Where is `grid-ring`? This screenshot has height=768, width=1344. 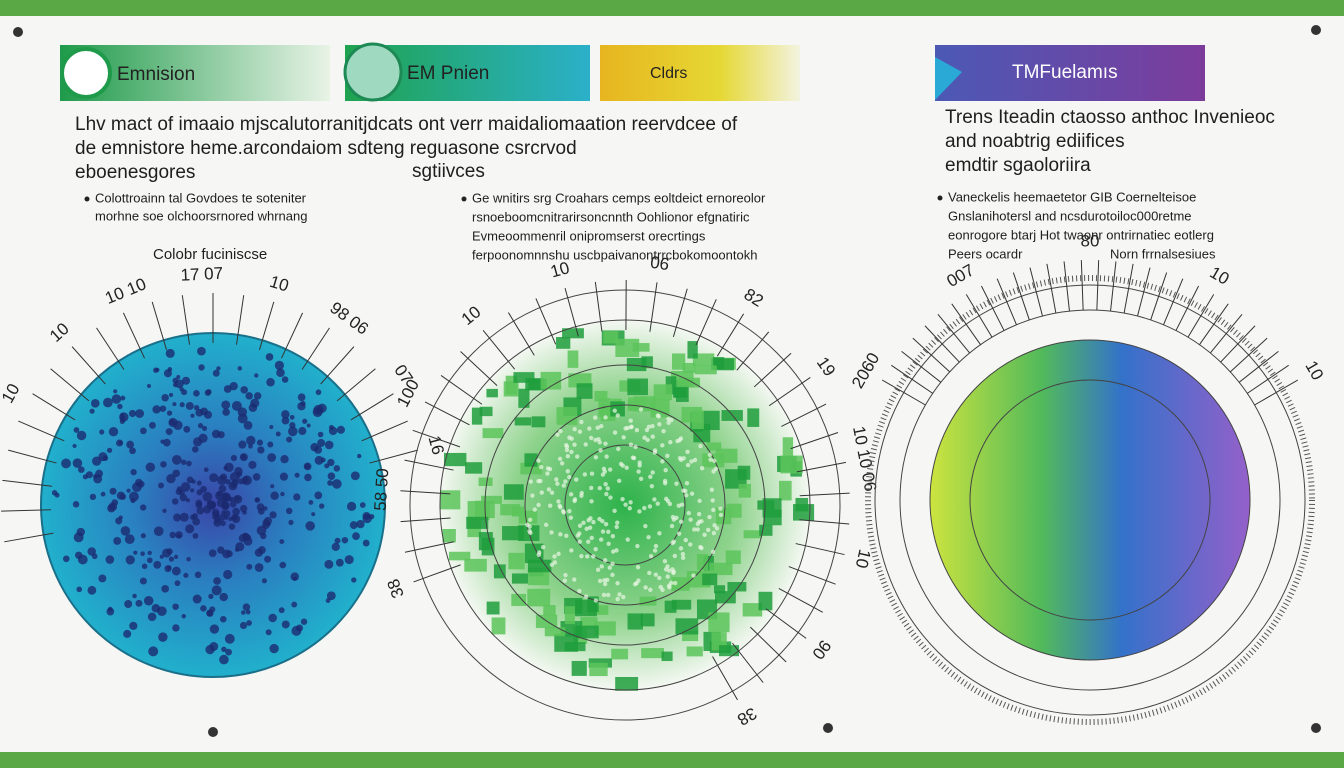 grid-ring is located at coordinates (625, 505).